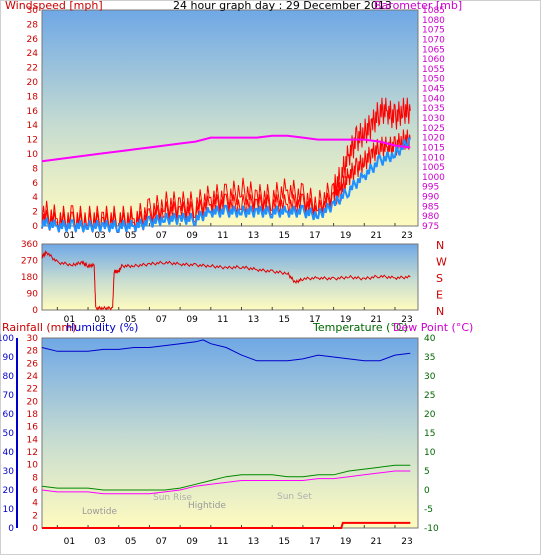 The width and height of the screenshot is (541, 555). What do you see at coordinates (11, 529) in the screenshot?
I see `hum-y-tick-label: 0` at bounding box center [11, 529].